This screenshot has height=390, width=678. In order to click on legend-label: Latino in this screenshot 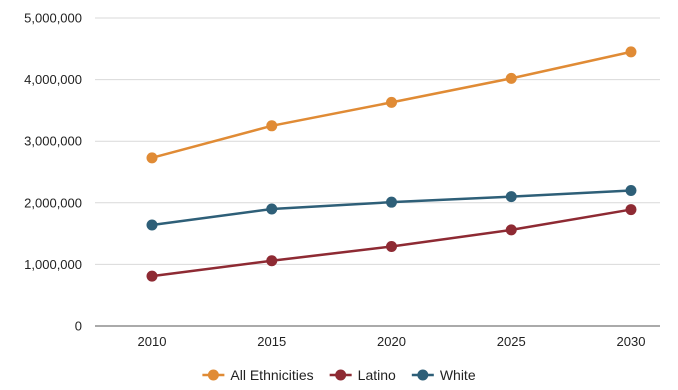, I will do `click(377, 375)`.